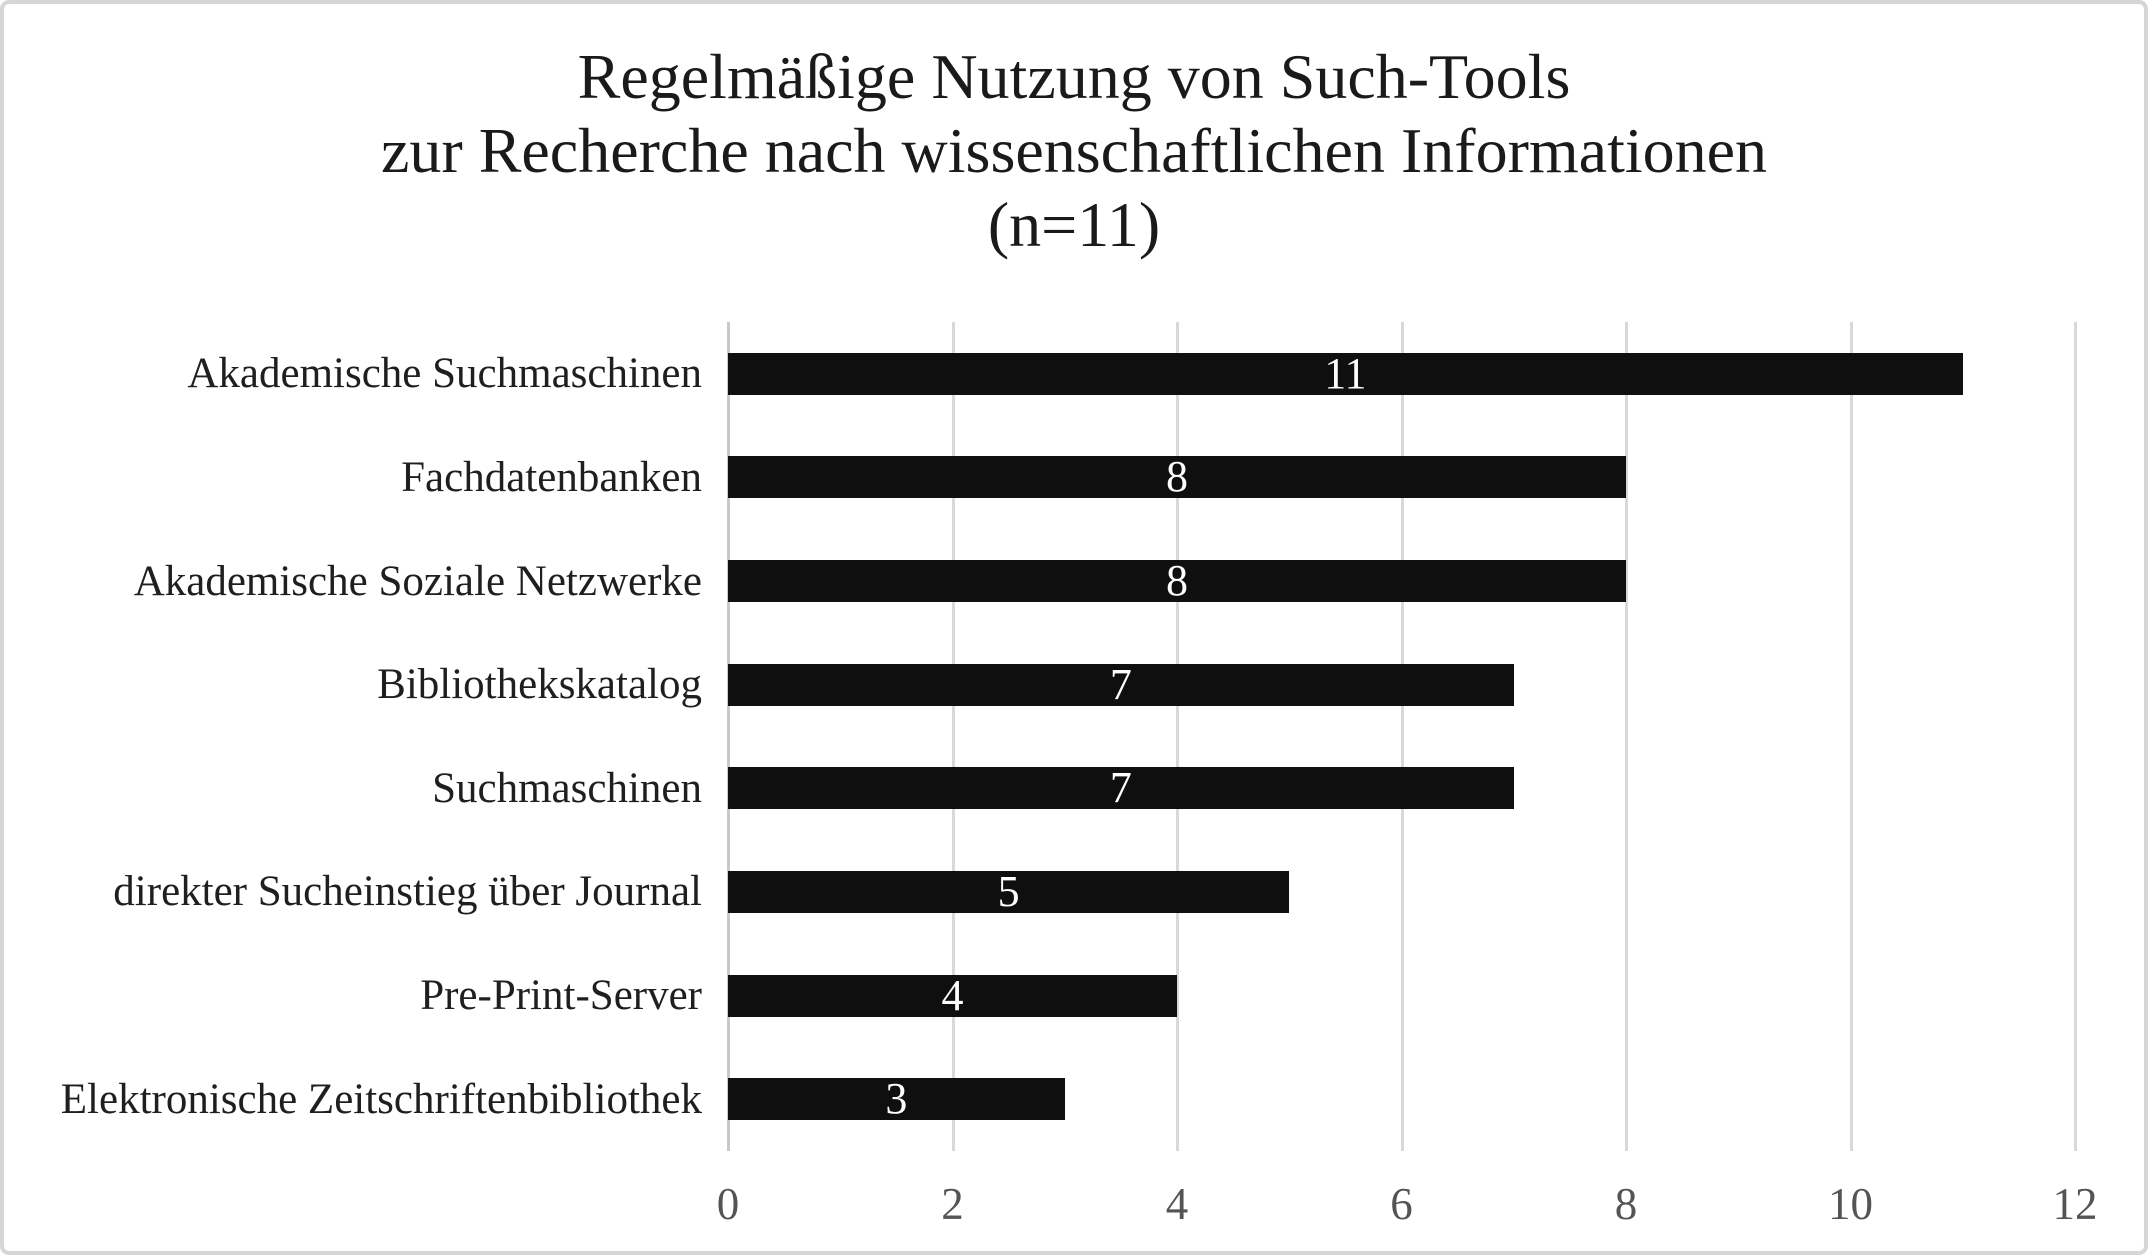 The width and height of the screenshot is (2148, 1255). I want to click on category-row: Pre-Print-Server, so click(366, 996).